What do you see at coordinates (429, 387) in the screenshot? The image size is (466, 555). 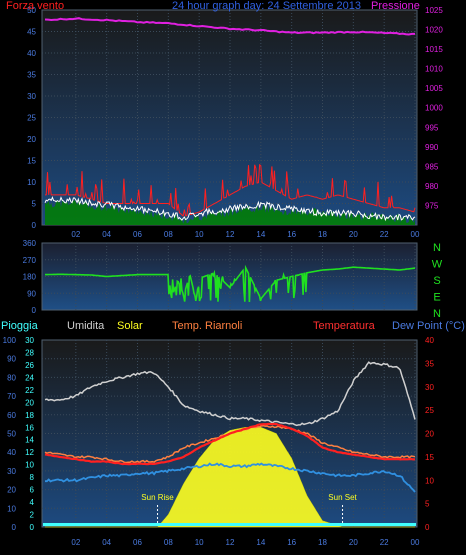 I see `temp-tick-label: 30` at bounding box center [429, 387].